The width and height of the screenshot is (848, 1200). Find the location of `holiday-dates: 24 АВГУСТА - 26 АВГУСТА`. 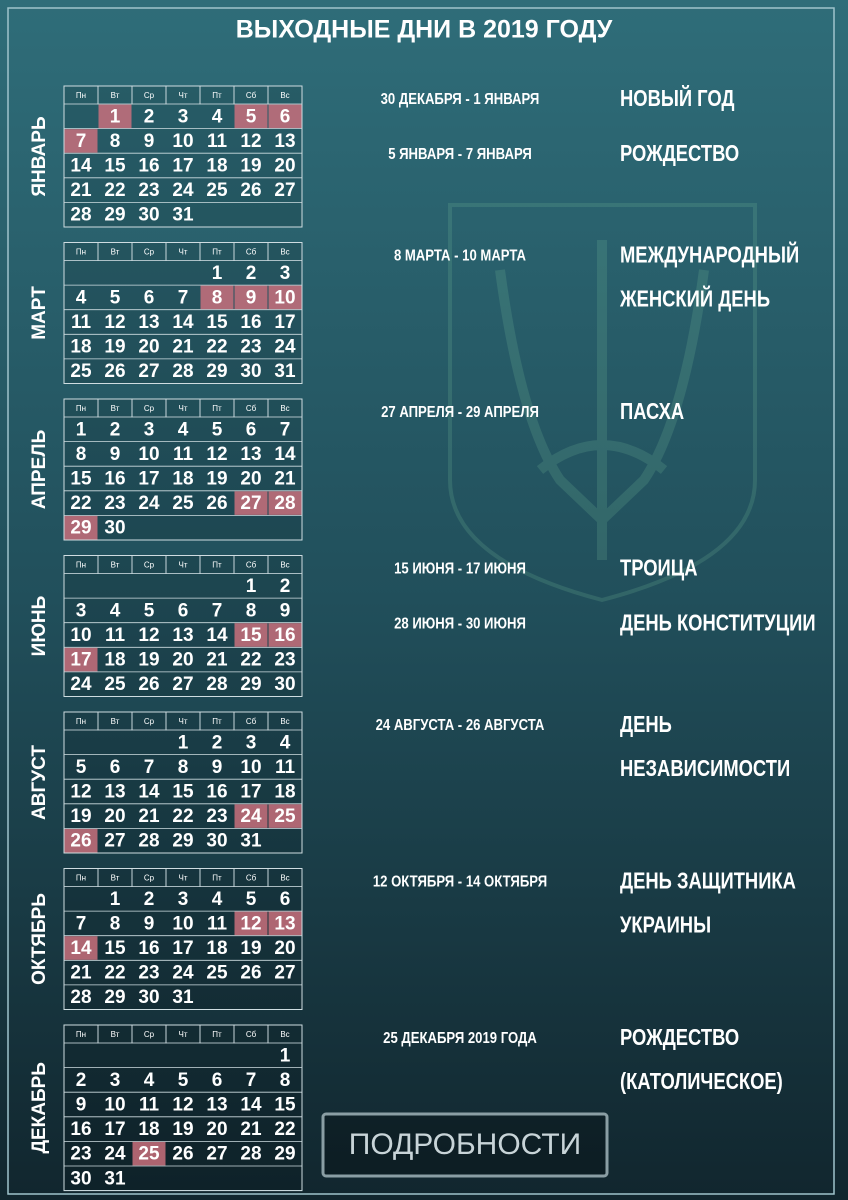

holiday-dates: 24 АВГУСТА - 26 АВГУСТА is located at coordinates (460, 725).